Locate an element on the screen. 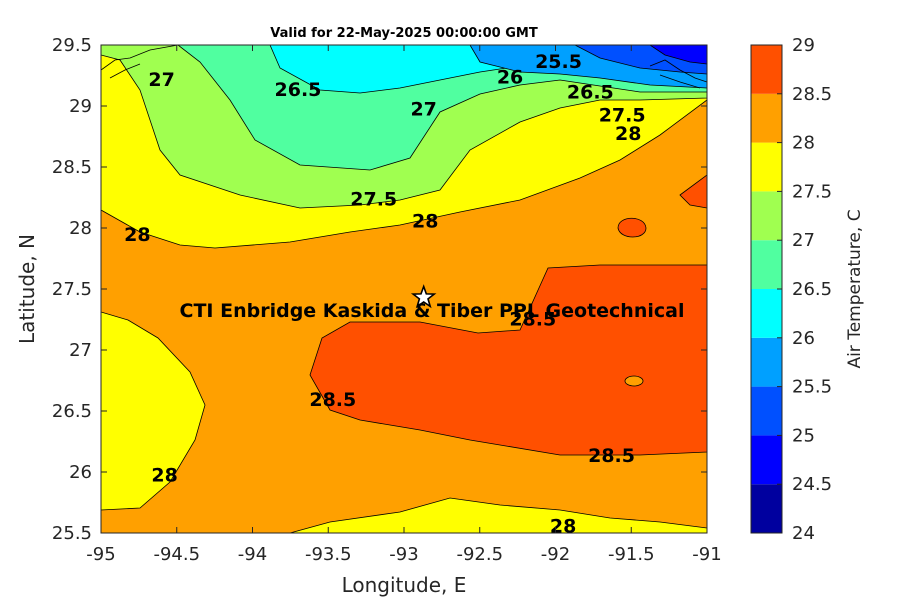 The image size is (900, 600). band-28.5-29-blob-1 is located at coordinates (632, 227).